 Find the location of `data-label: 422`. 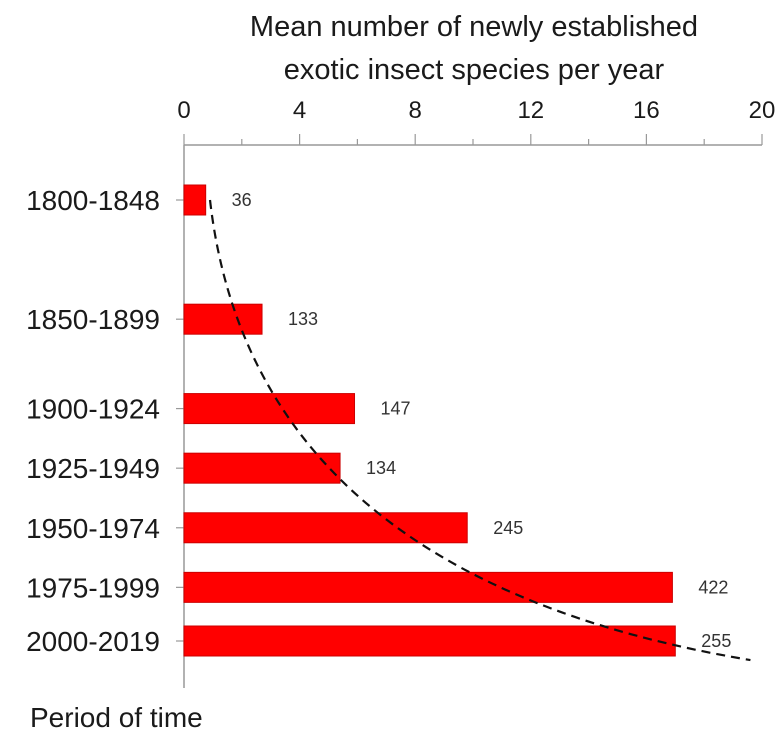

data-label: 422 is located at coordinates (713, 587).